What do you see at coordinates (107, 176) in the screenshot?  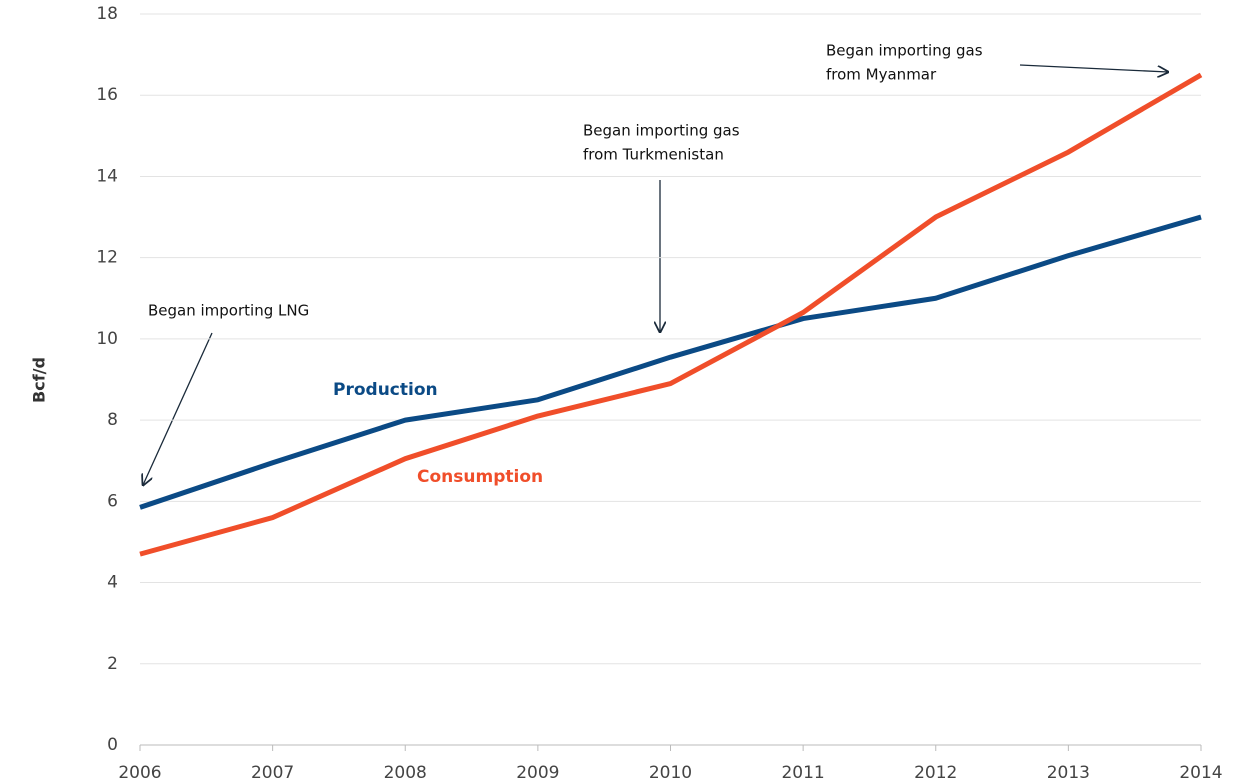 I see `y-tick-label: 14` at bounding box center [107, 176].